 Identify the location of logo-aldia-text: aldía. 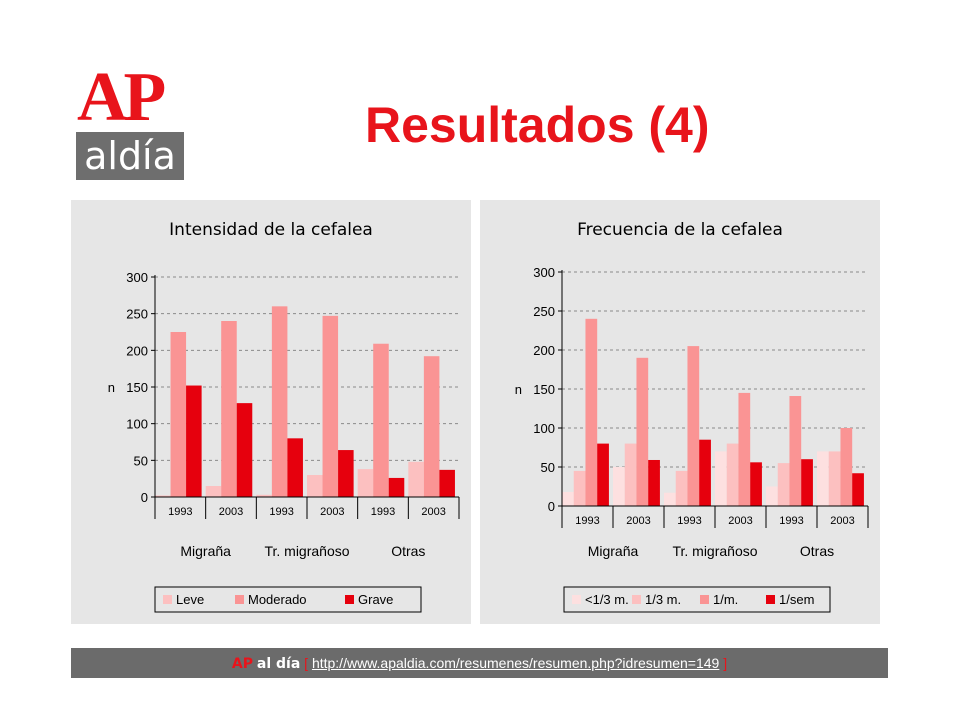
(130, 156).